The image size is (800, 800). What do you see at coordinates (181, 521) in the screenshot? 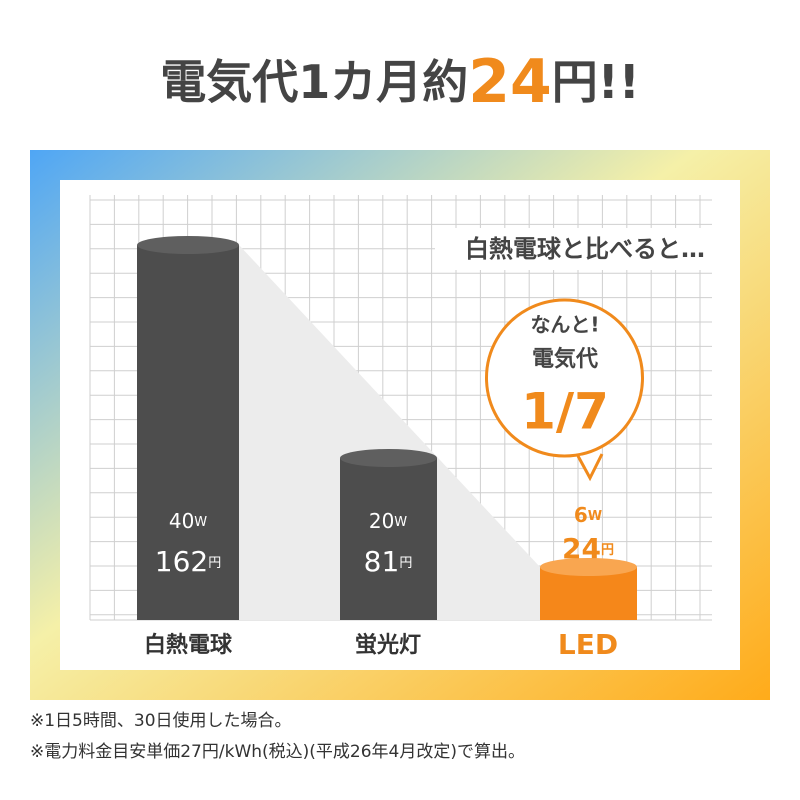
I see `label-part: 40` at bounding box center [181, 521].